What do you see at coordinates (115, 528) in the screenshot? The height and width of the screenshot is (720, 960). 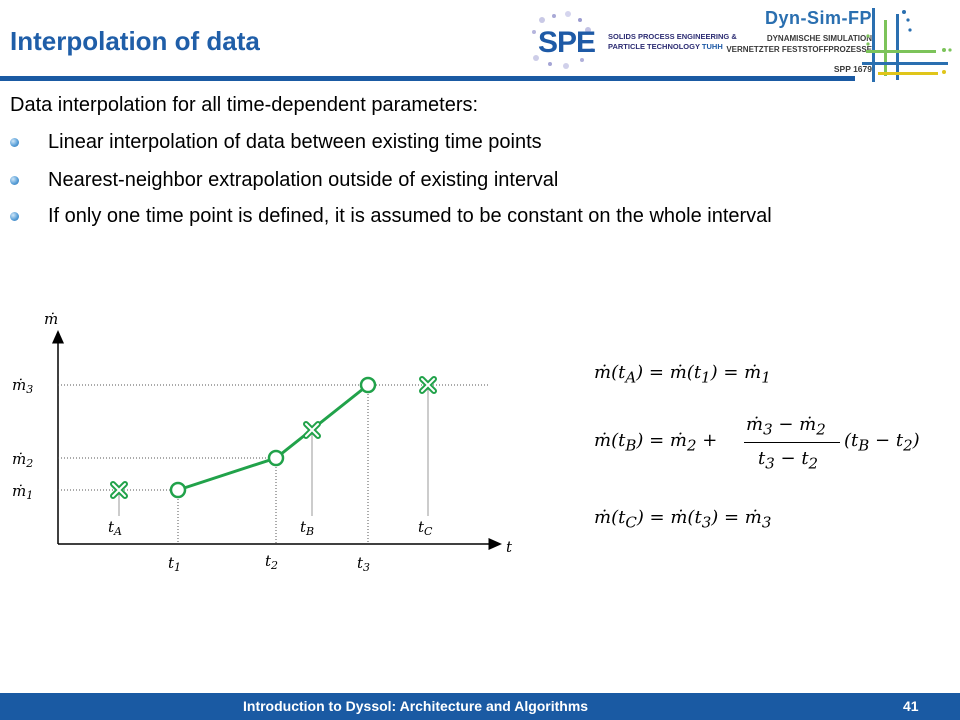 I see `query-label-a: tA` at bounding box center [115, 528].